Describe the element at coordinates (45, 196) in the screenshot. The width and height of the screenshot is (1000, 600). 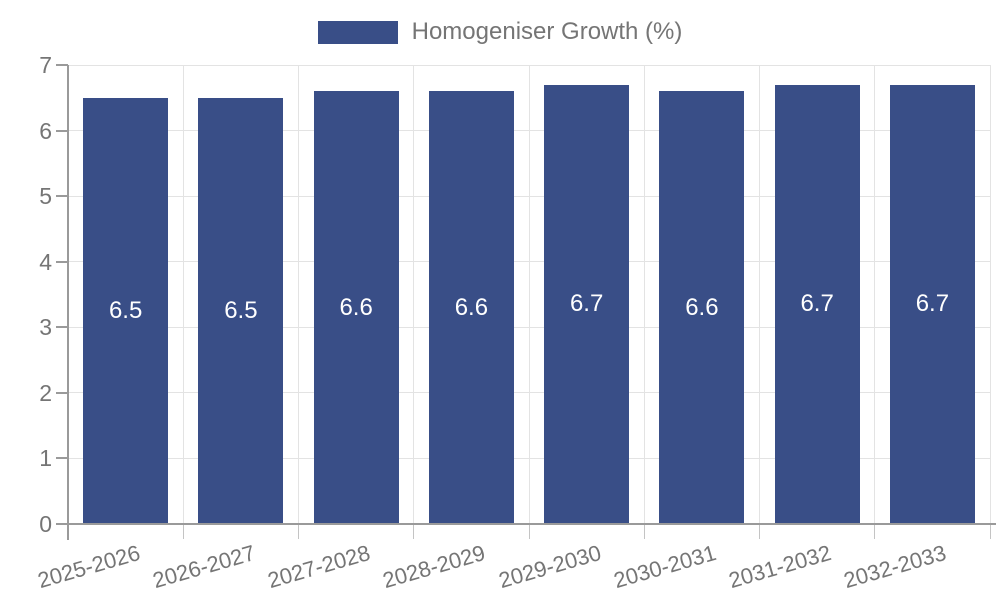
I see `y-tick-label: 5` at that location.